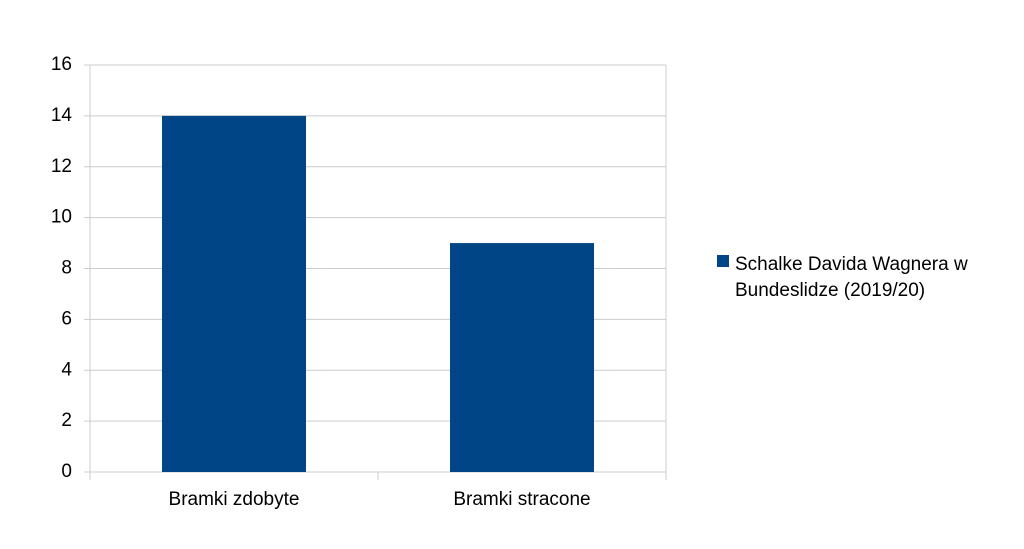 The height and width of the screenshot is (549, 1024). What do you see at coordinates (66, 268) in the screenshot?
I see `y-tick-label: 8` at bounding box center [66, 268].